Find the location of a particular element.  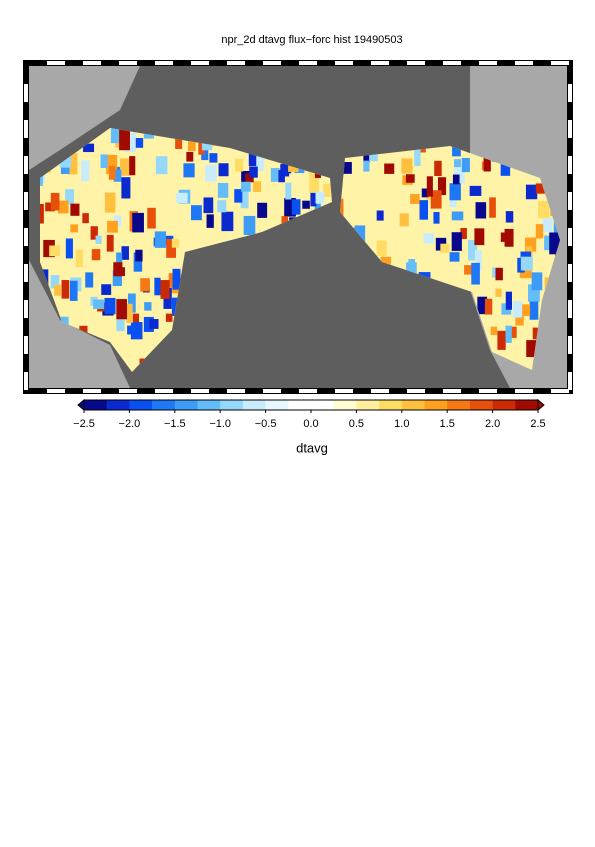

colorbar-label: dtavg is located at coordinates (312, 447).